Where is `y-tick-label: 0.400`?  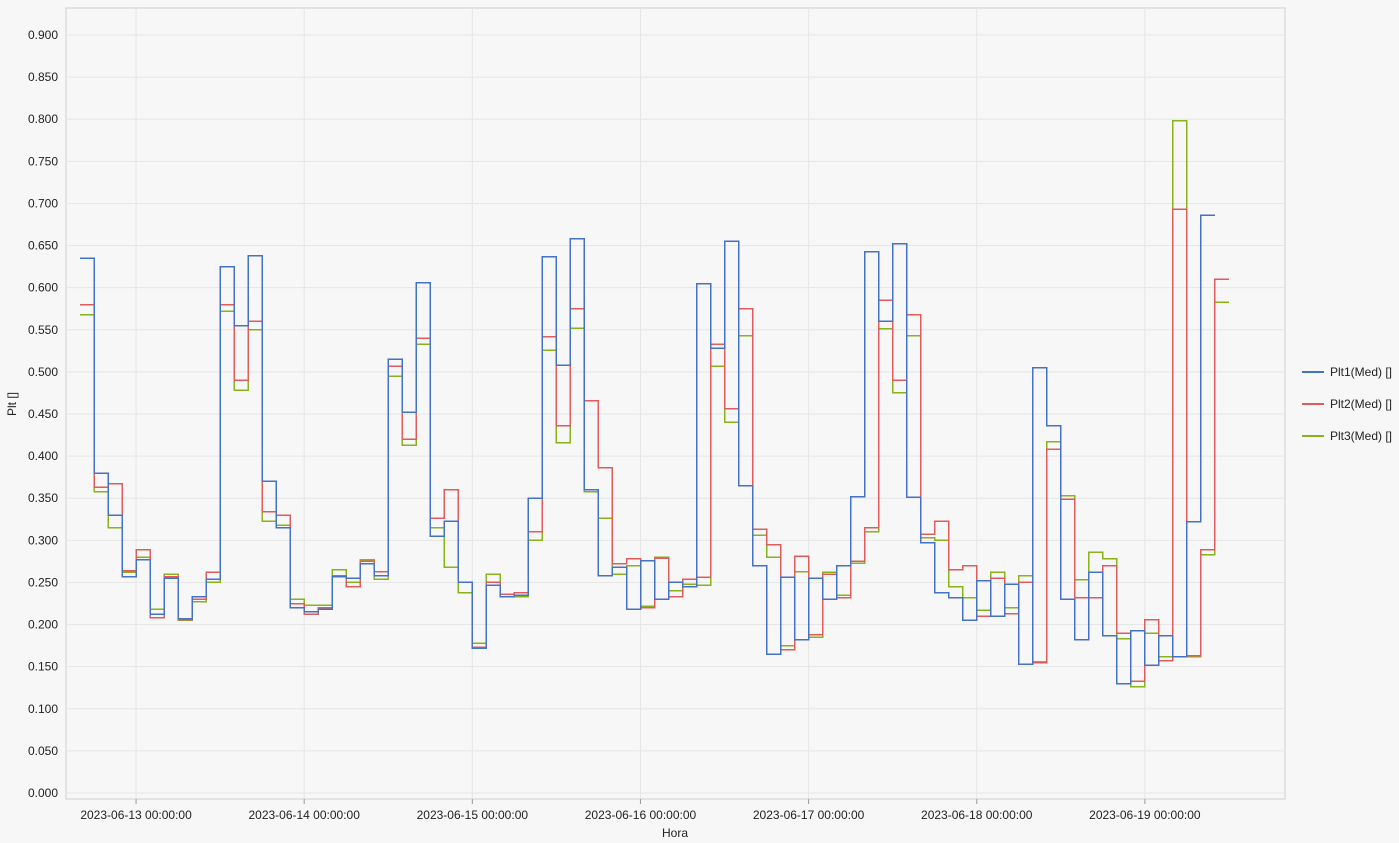 y-tick-label: 0.400 is located at coordinates (43, 456).